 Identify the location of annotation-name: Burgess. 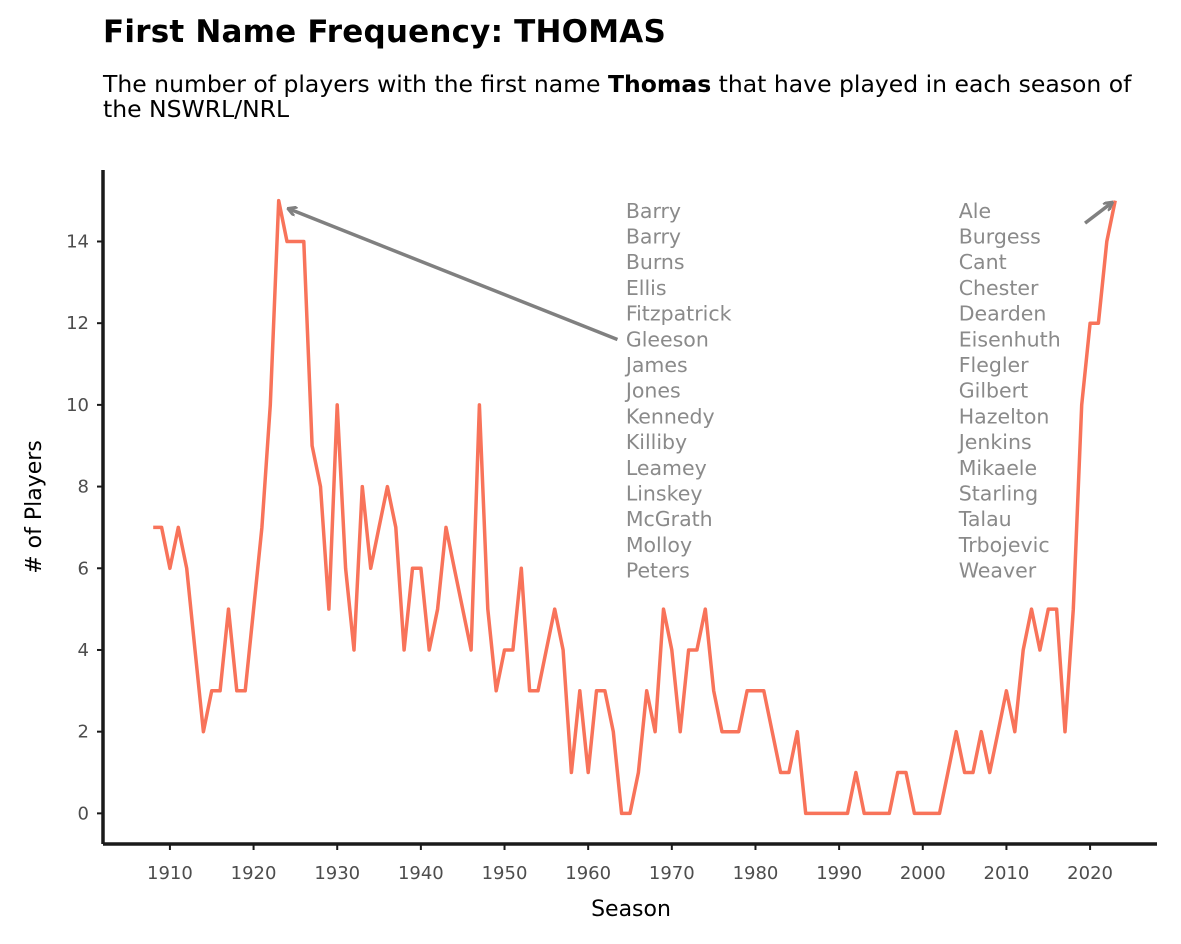
(1000, 237).